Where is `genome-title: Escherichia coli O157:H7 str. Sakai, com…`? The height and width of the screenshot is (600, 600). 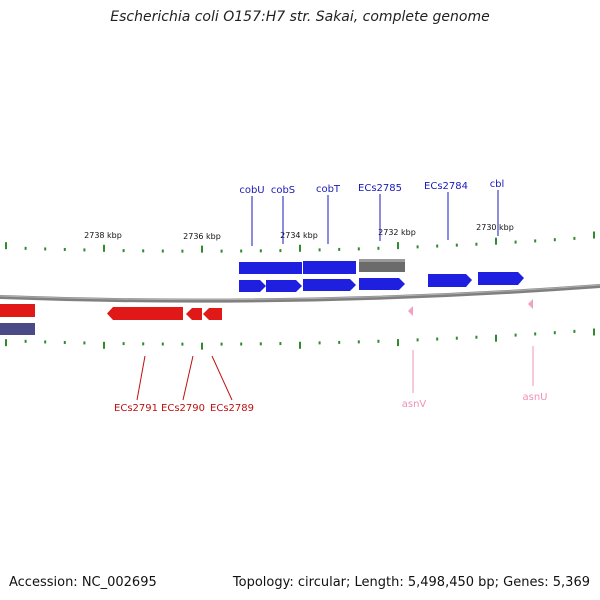
genome-title: Escherichia coli O157:H7 str. Sakai, com… is located at coordinates (300, 17).